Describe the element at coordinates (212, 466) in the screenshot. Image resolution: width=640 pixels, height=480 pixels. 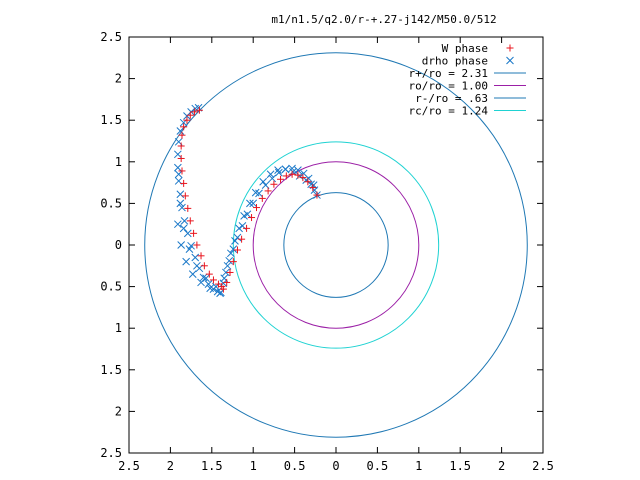
I see `x-tick-label: 1.5` at that location.